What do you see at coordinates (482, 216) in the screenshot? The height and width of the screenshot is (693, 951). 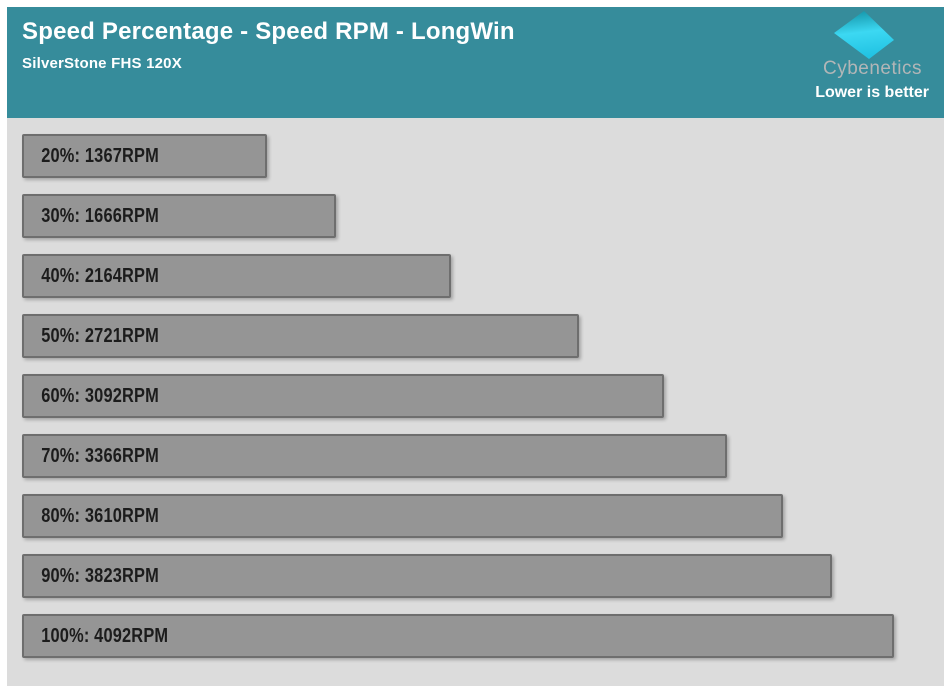 I see `bar-row: 30%: 1666RPM` at bounding box center [482, 216].